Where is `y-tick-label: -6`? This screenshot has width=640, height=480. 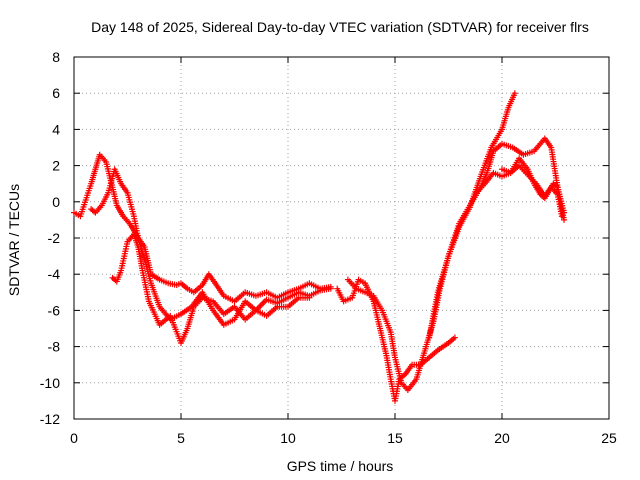
y-tick-label: -6 is located at coordinates (54, 310).